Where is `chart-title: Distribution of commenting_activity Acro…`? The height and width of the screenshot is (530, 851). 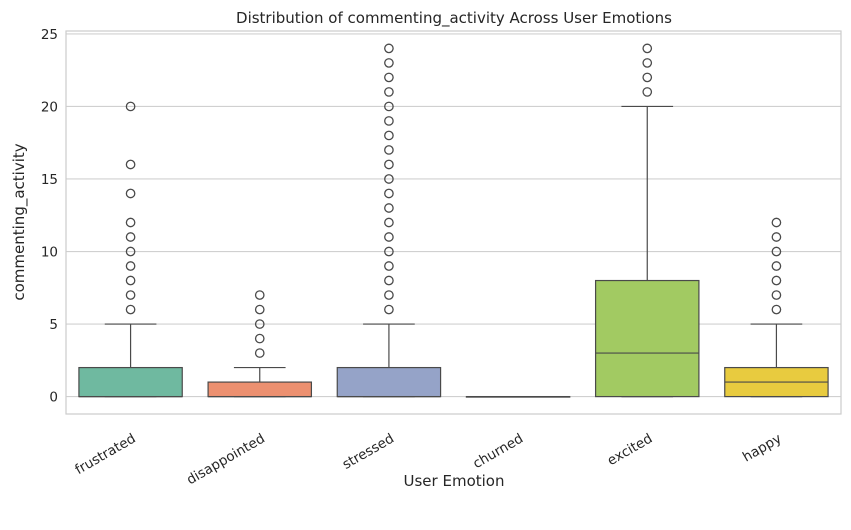
chart-title: Distribution of commenting_activity Acro… is located at coordinates (454, 18).